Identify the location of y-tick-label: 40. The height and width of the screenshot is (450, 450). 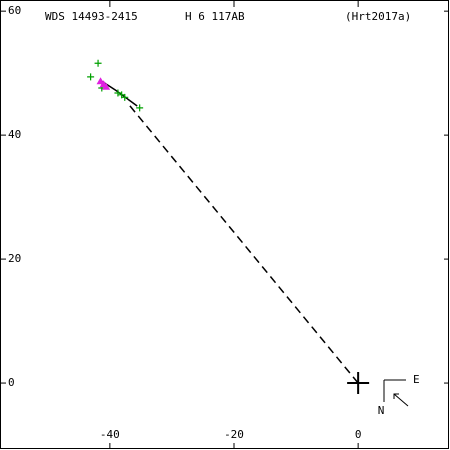
(14, 134).